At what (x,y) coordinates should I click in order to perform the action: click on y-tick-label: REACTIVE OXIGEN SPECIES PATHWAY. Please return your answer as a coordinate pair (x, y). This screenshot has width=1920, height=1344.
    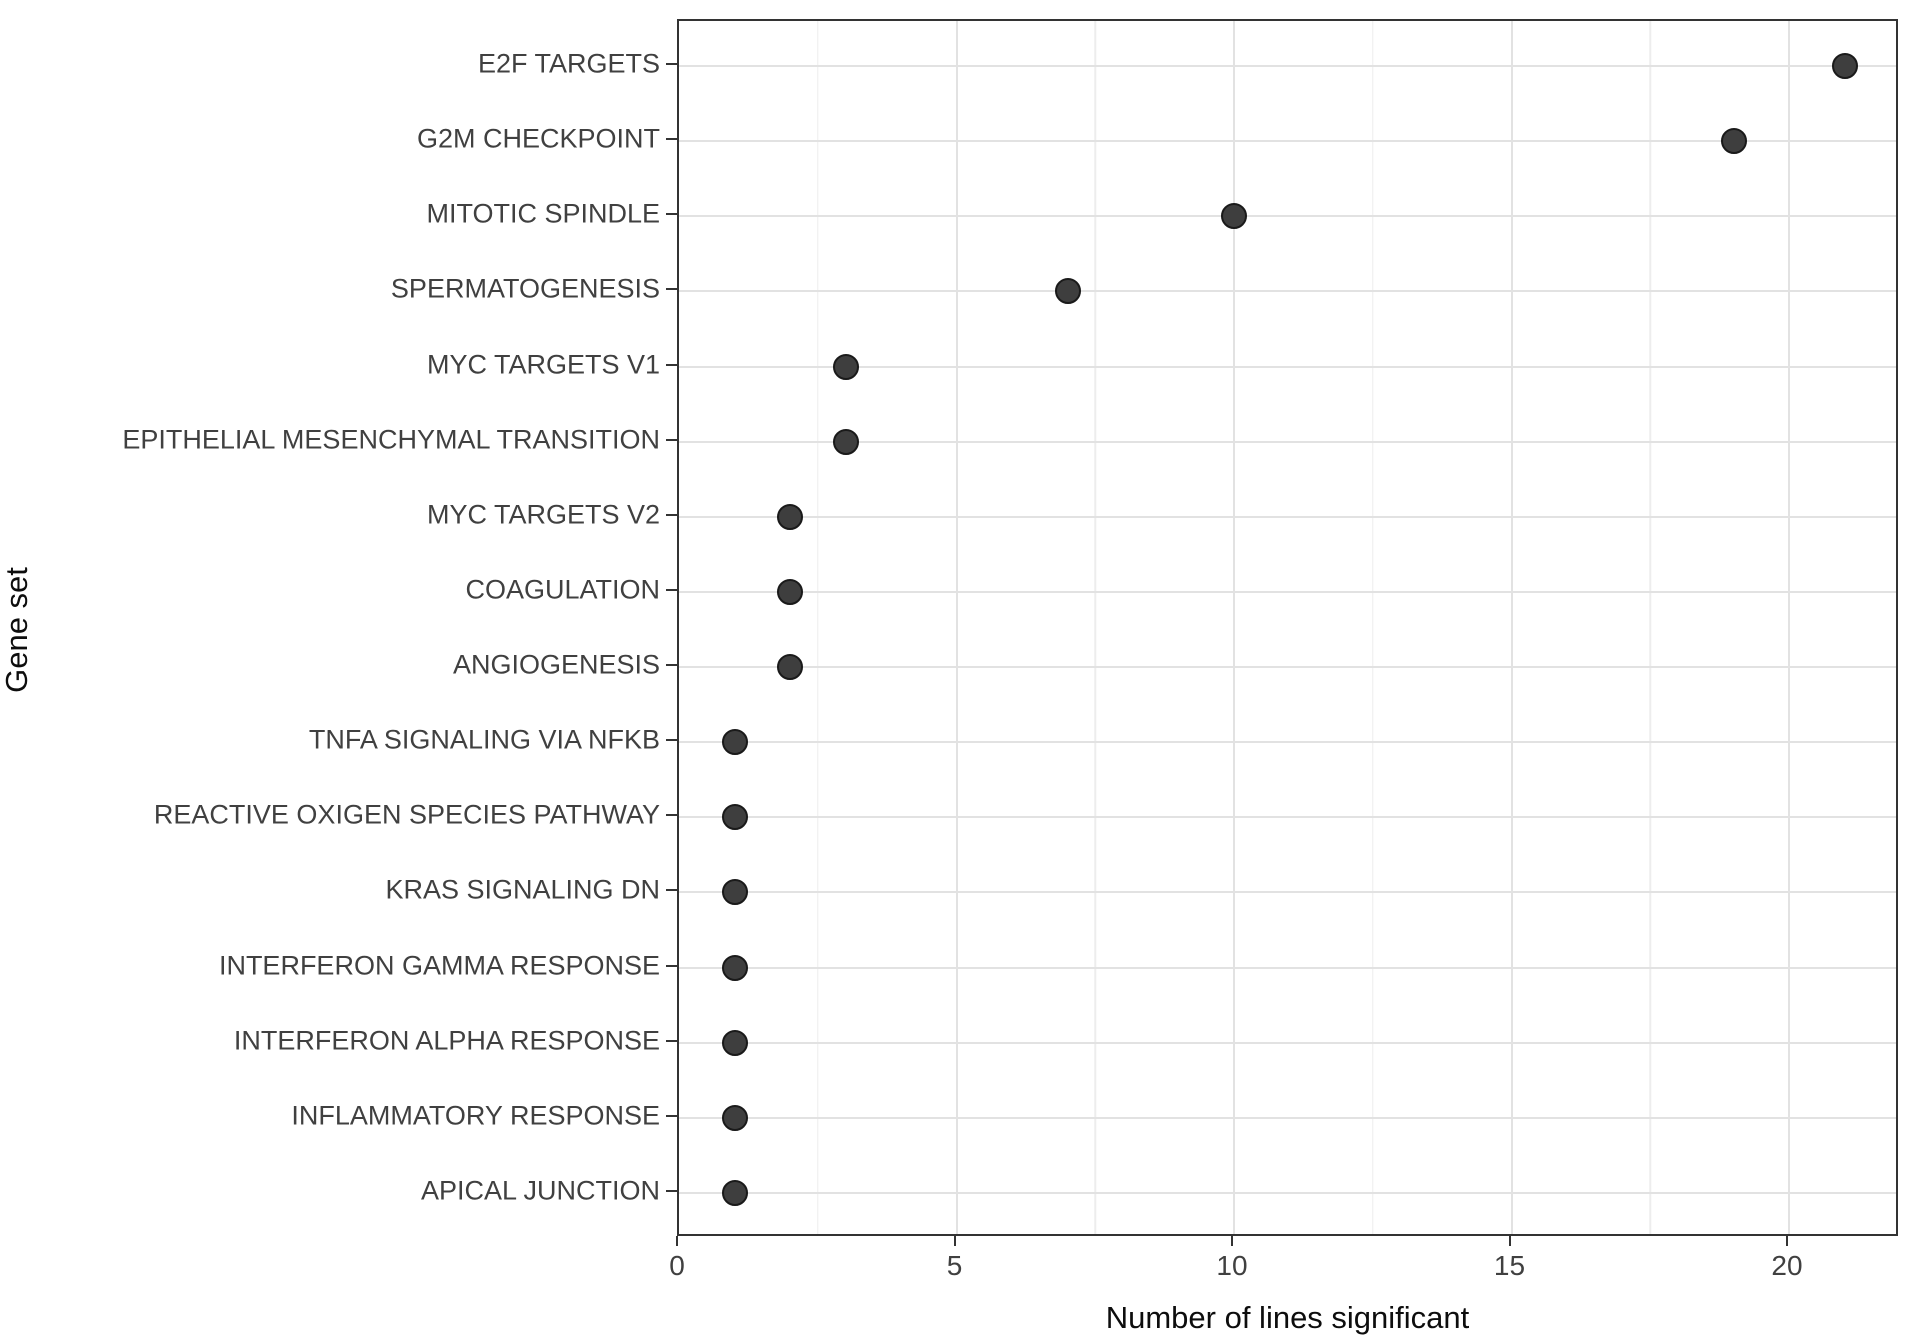
    Looking at the image, I should click on (406, 814).